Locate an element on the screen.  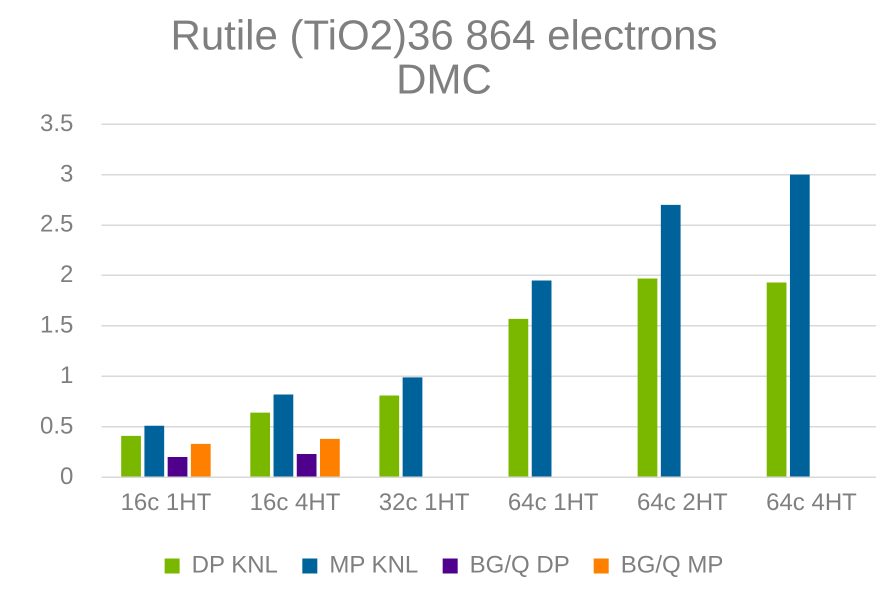
y-tick-label: 0.5 is located at coordinates (57, 426).